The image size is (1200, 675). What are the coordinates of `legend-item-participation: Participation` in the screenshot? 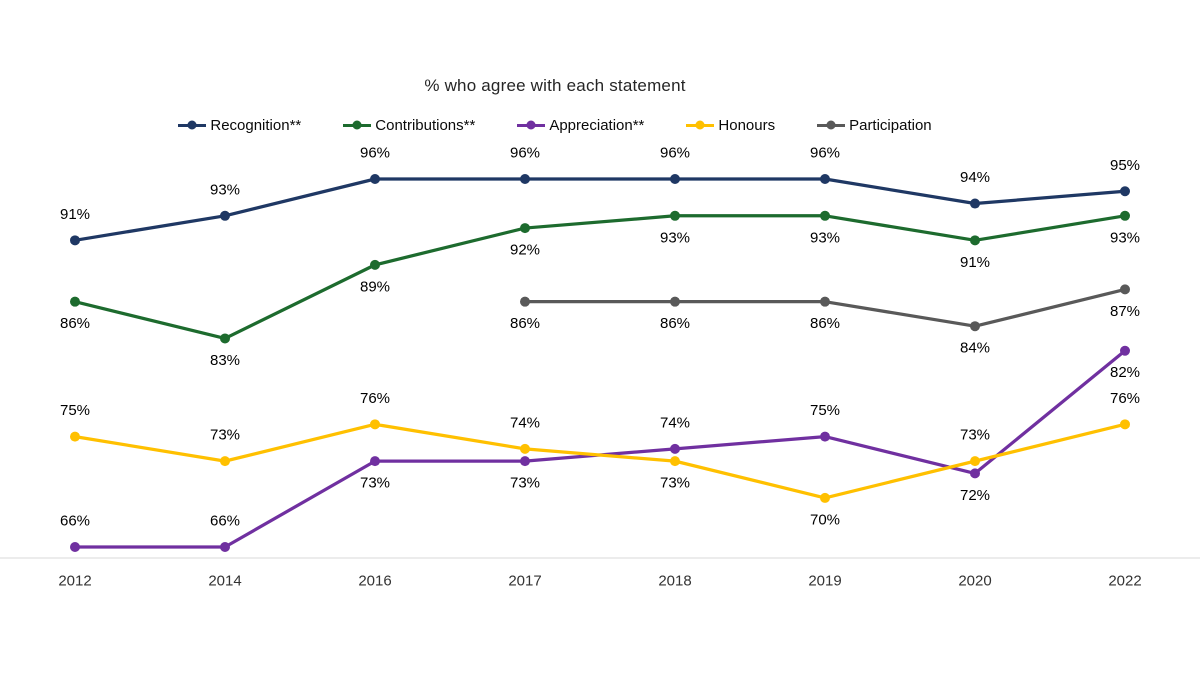 It's located at (874, 125).